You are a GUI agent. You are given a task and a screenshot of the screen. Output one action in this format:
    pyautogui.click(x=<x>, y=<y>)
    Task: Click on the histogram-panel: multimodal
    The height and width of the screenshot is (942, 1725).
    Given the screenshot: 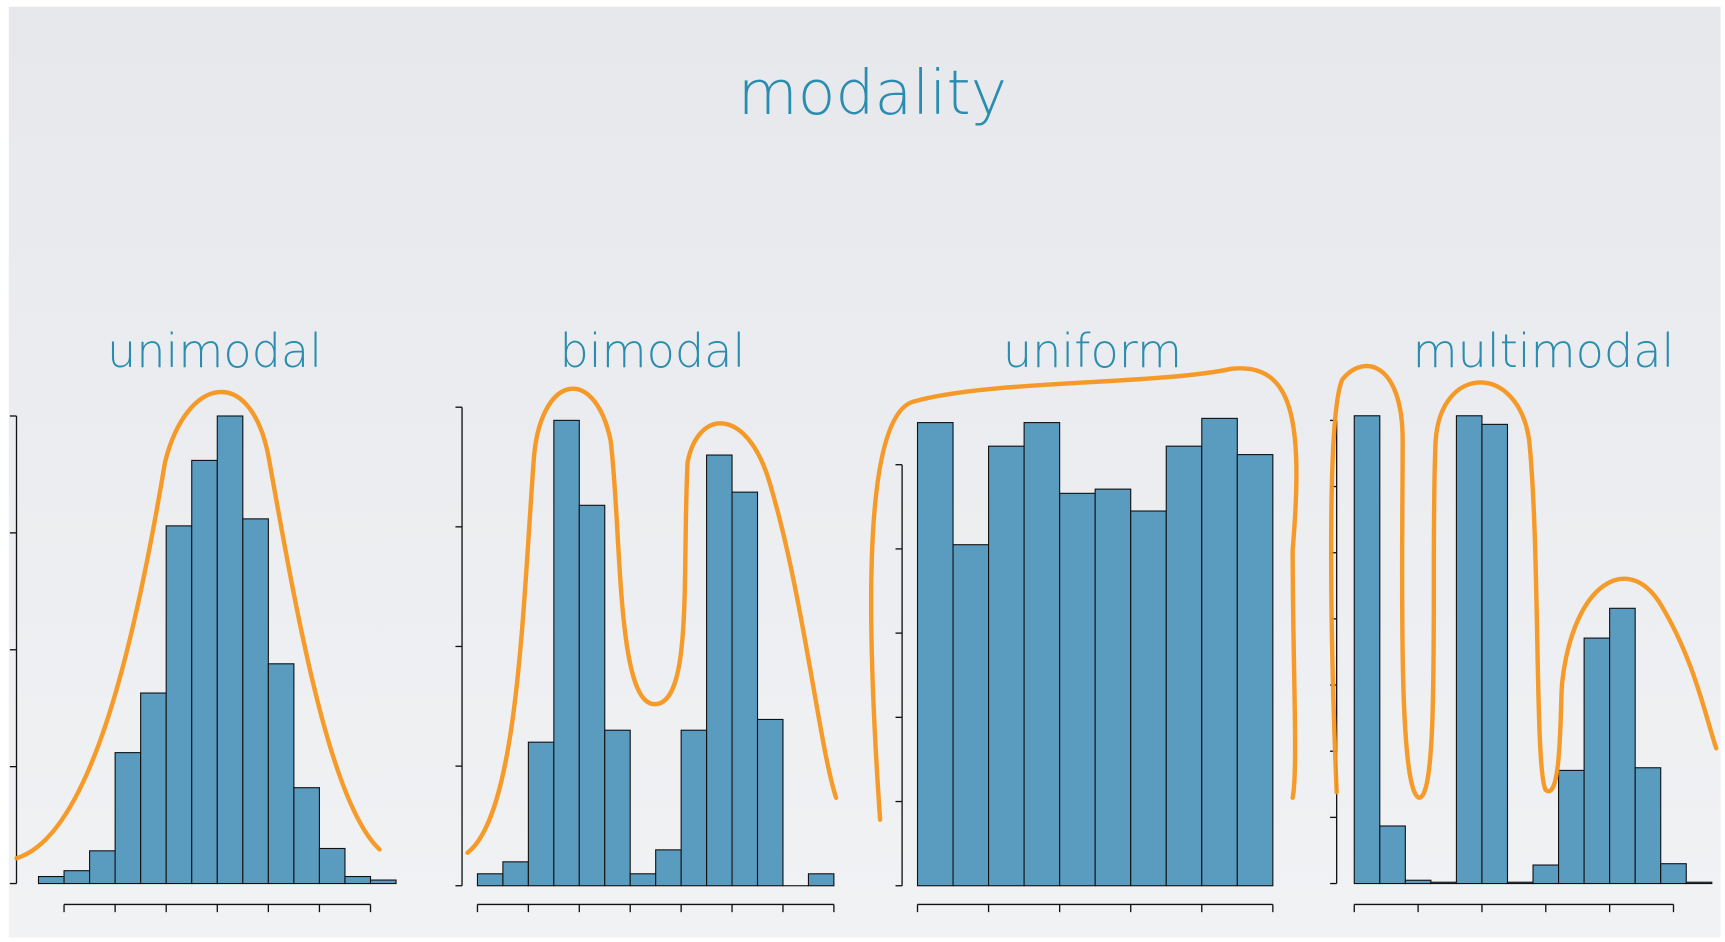 What is the action you would take?
    pyautogui.click(x=1521, y=618)
    